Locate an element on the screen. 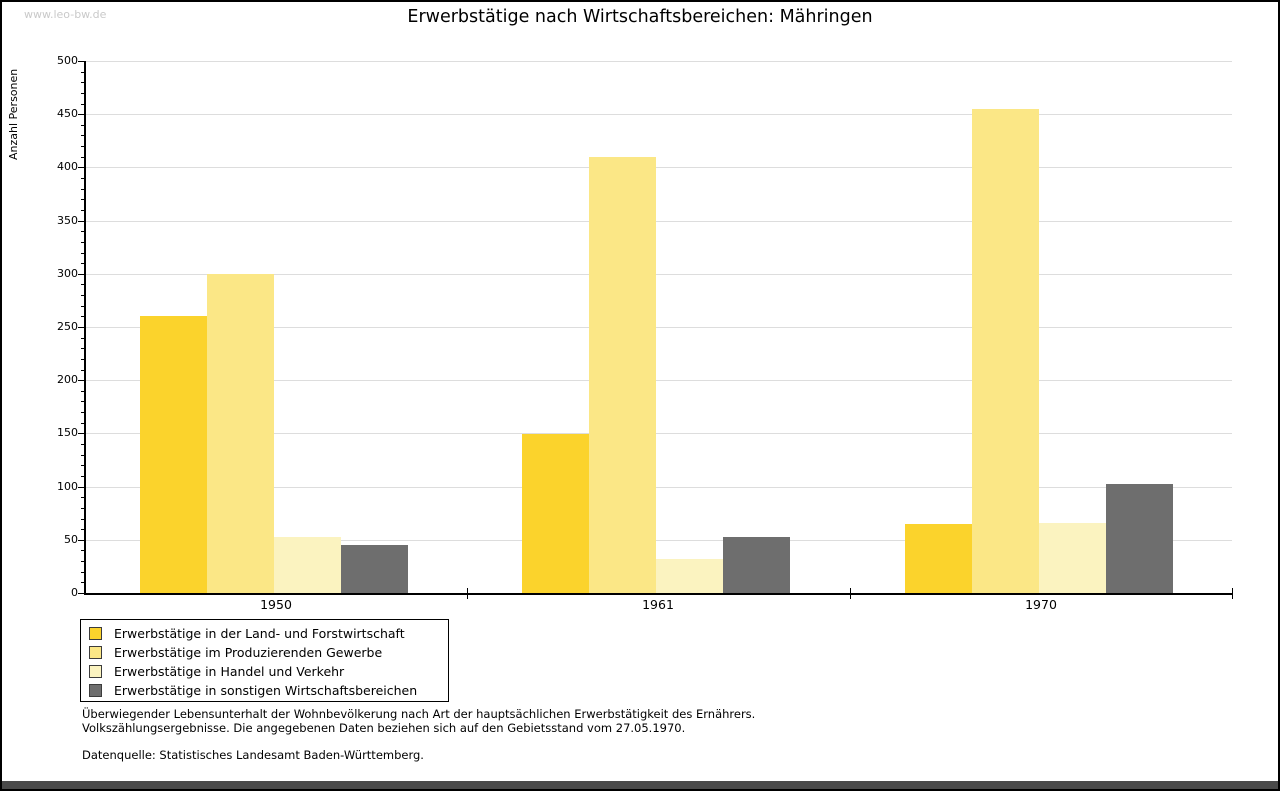 The width and height of the screenshot is (1280, 791). legend-item: Erwerbstätige im Produzierenden Gewerbe is located at coordinates (264, 652).